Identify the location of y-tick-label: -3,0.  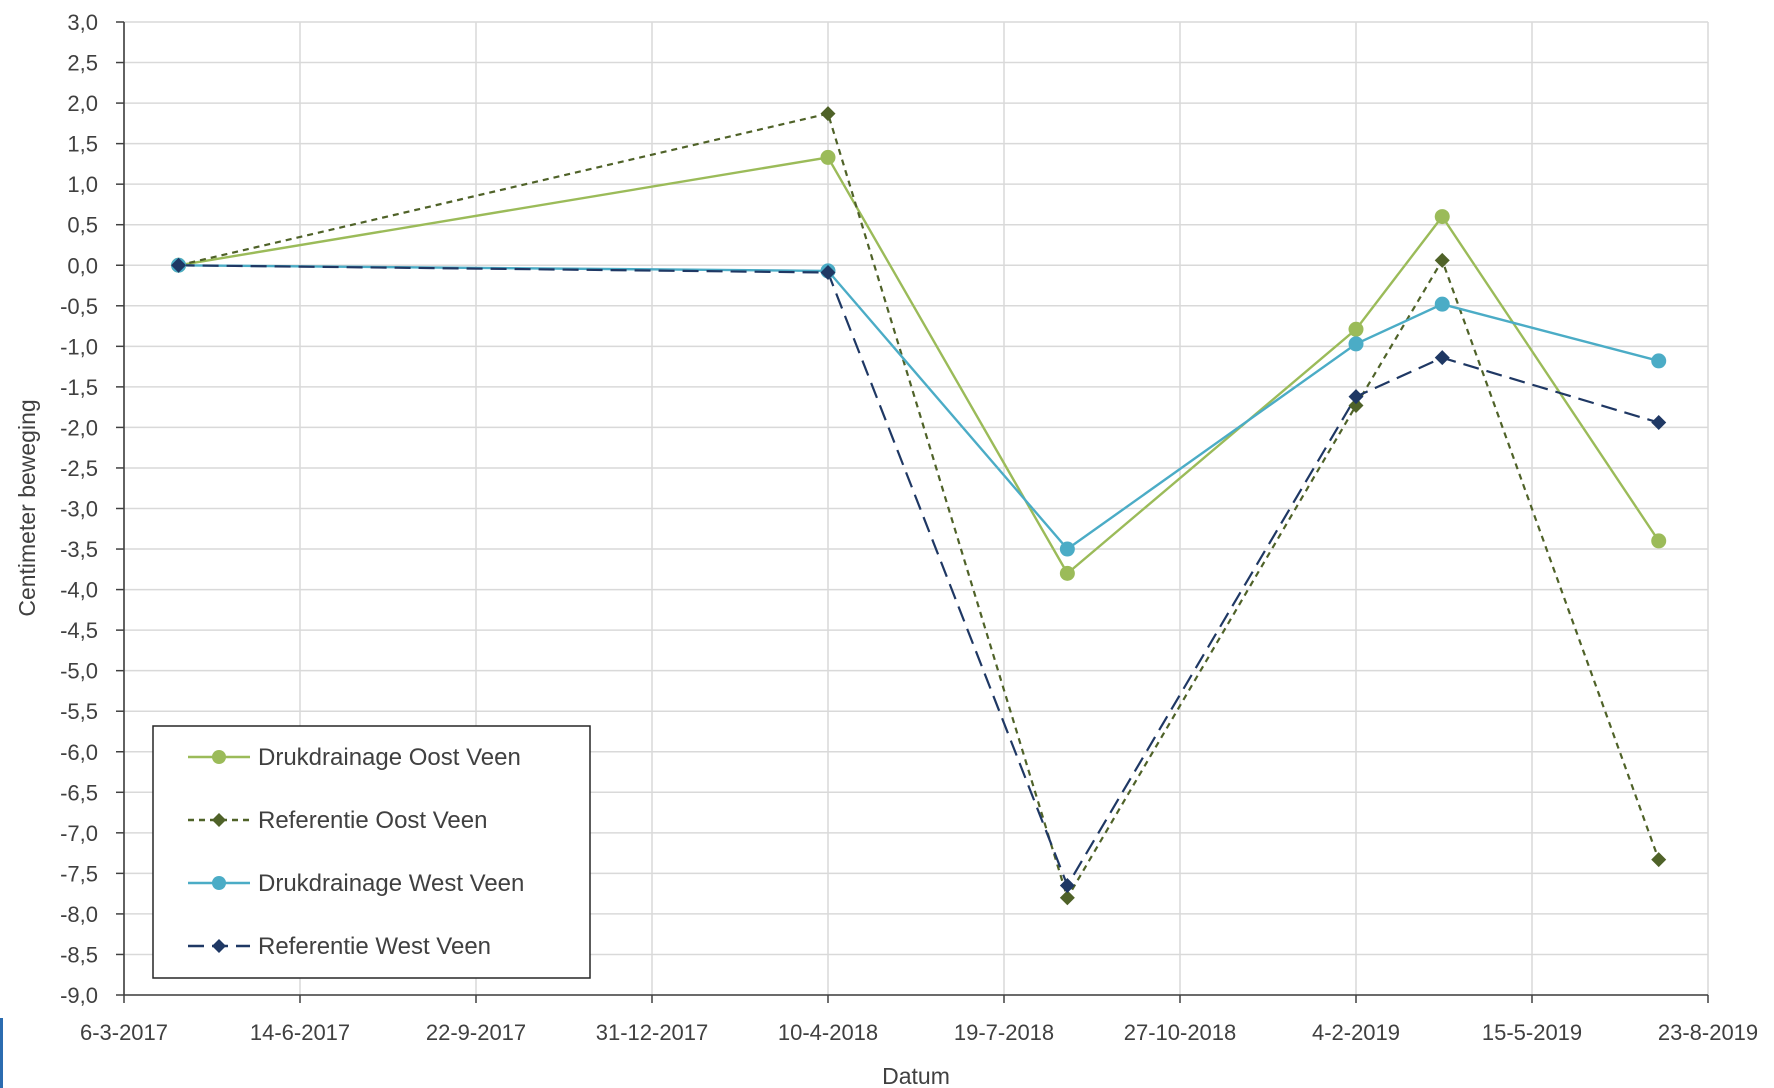
(79, 509).